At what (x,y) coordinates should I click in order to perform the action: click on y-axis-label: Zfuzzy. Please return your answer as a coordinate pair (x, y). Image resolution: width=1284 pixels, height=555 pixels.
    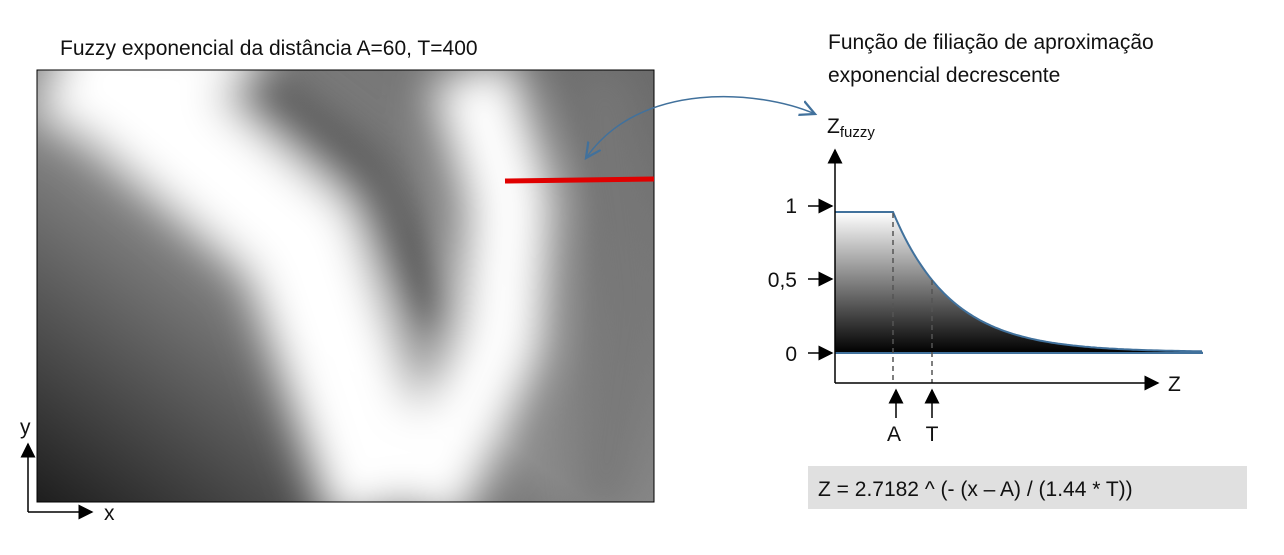
    Looking at the image, I should click on (851, 128).